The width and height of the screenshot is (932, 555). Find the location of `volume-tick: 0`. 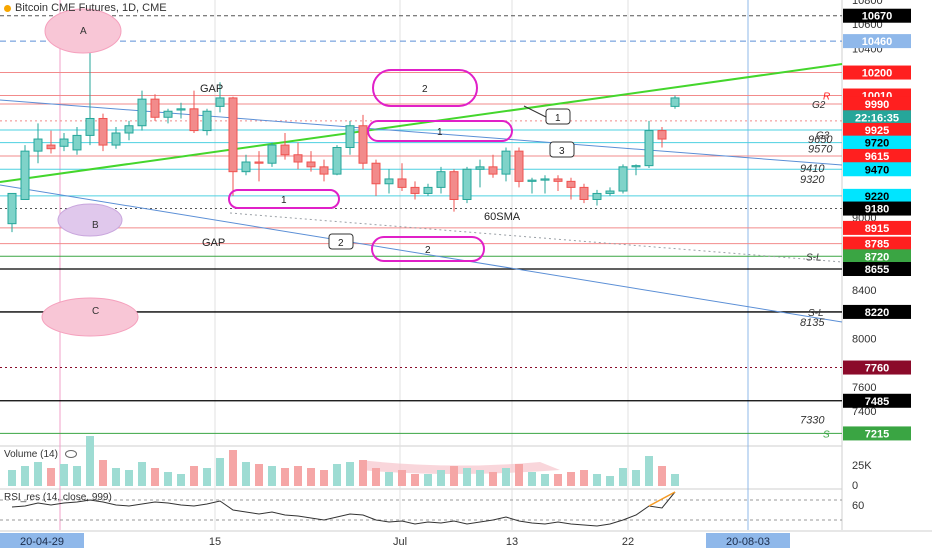

volume-tick: 0 is located at coordinates (855, 486).